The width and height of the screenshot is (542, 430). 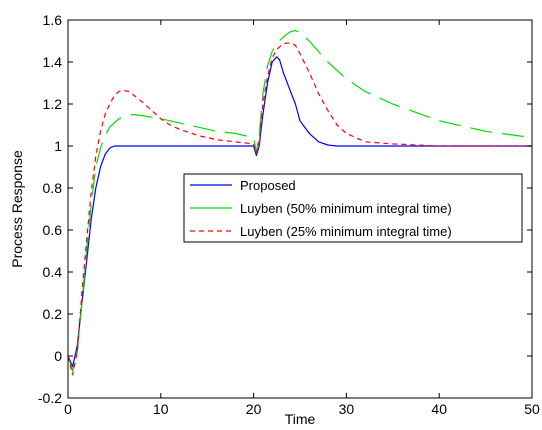 I want to click on legend-box, so click(x=353, y=208).